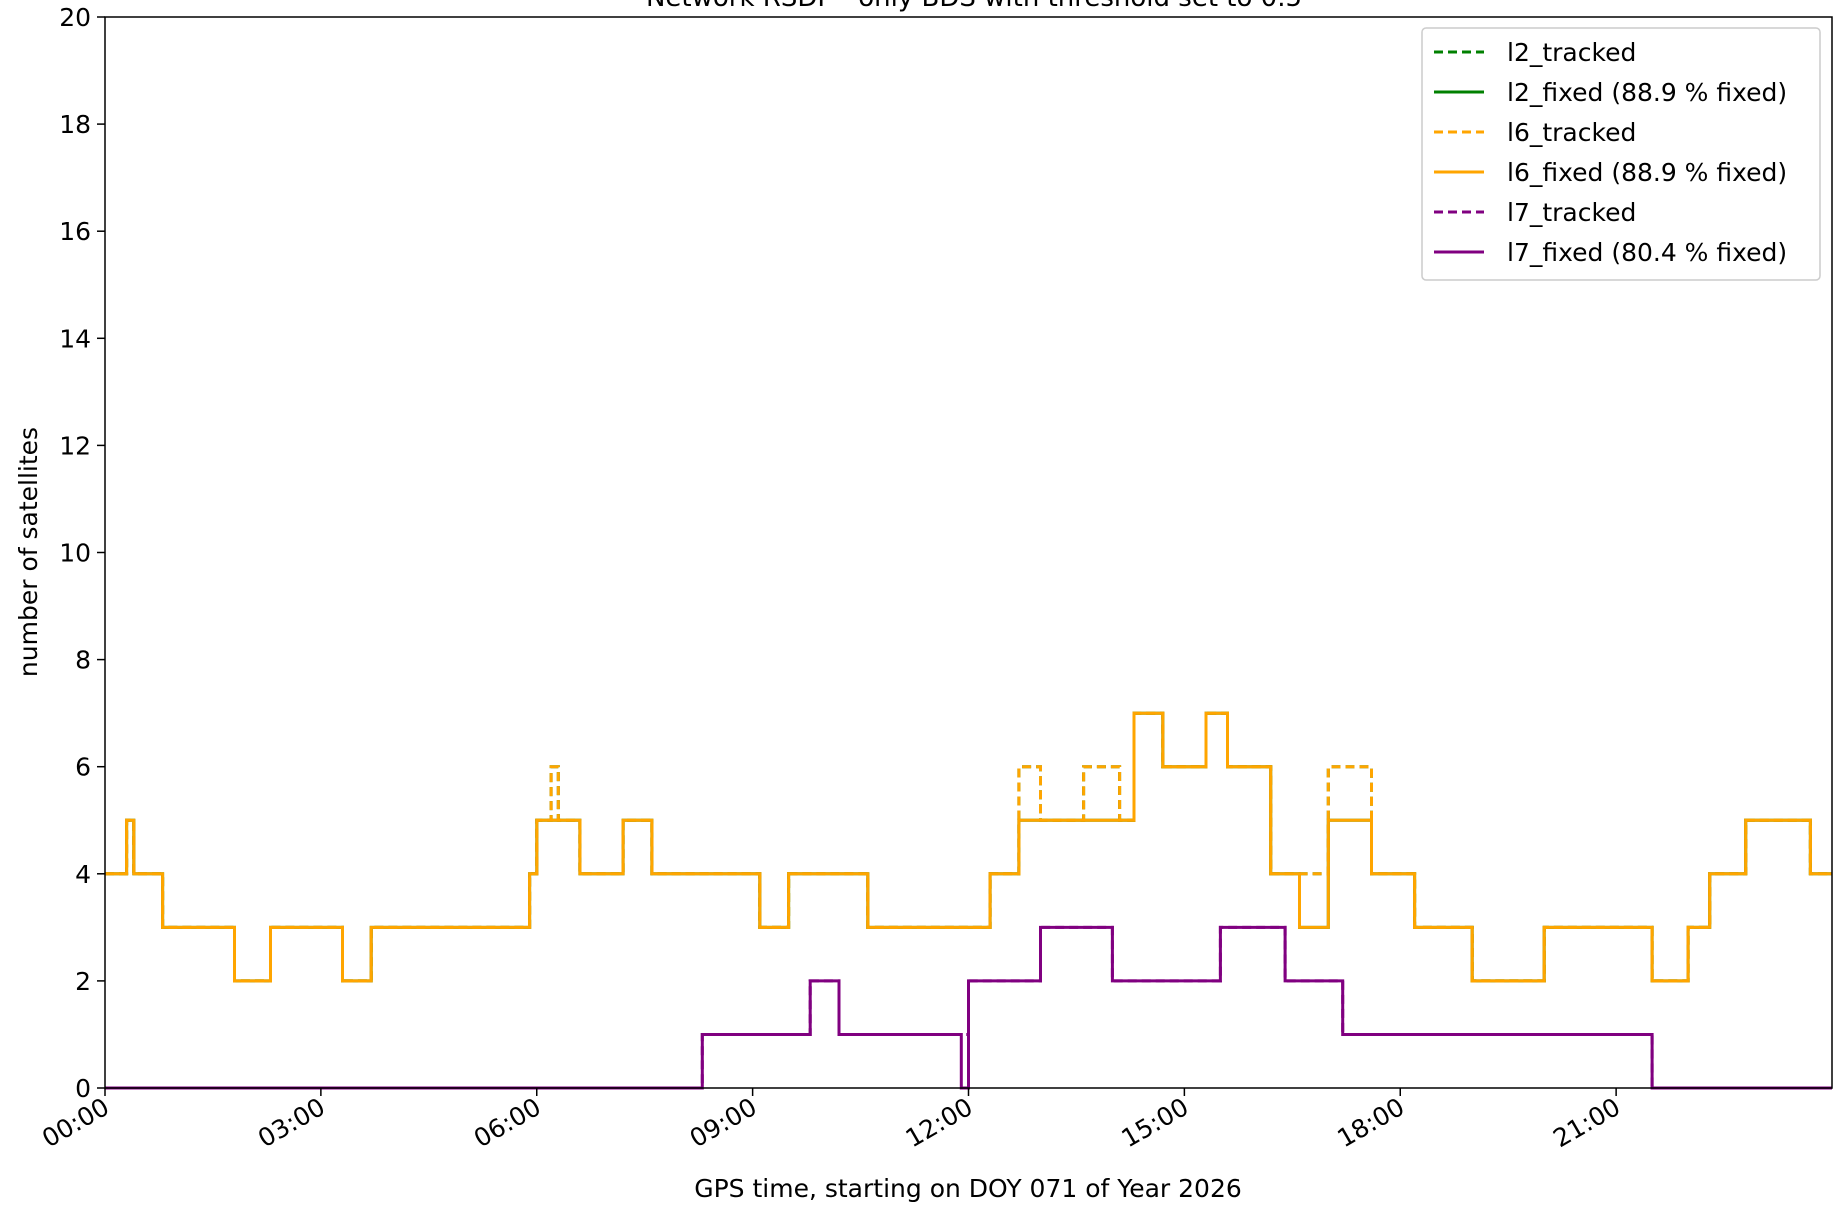 The height and width of the screenshot is (1208, 1833). What do you see at coordinates (83, 1088) in the screenshot?
I see `y-tick-label: 0` at bounding box center [83, 1088].